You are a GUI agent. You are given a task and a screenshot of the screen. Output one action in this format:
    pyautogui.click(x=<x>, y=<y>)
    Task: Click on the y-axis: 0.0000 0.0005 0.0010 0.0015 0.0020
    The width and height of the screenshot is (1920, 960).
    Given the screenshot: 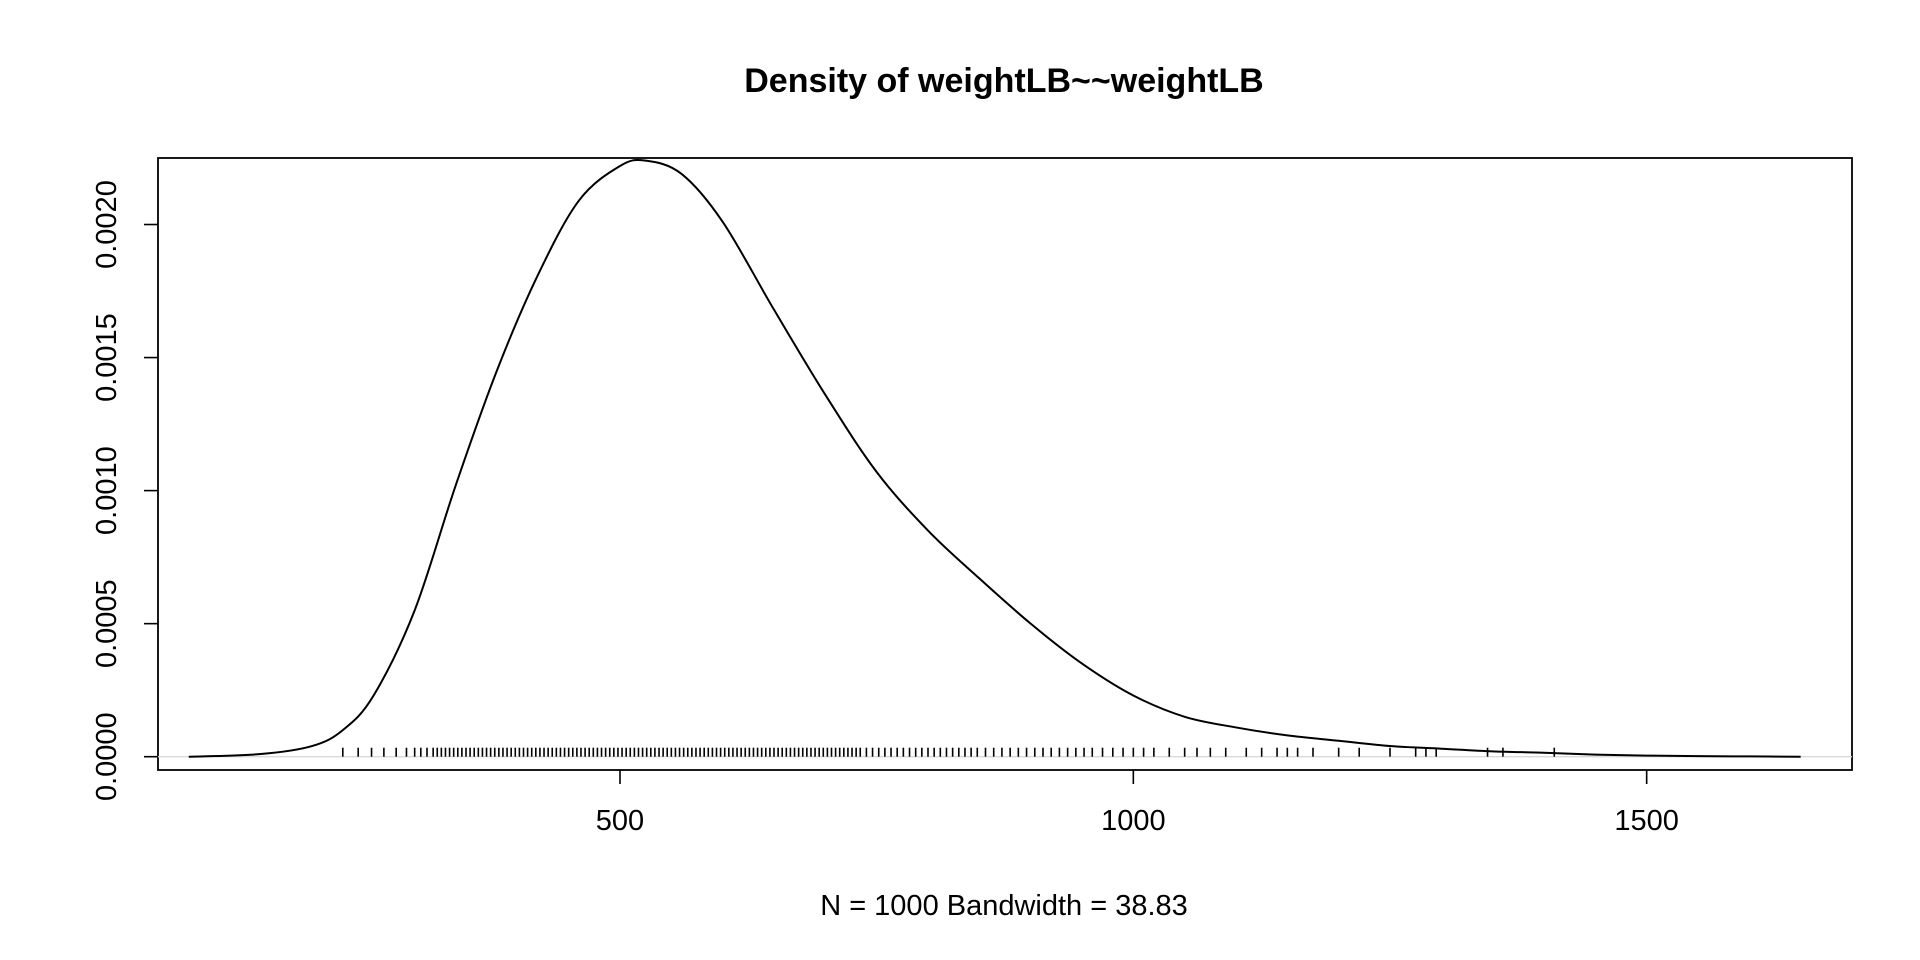 What is the action you would take?
    pyautogui.click(x=124, y=490)
    